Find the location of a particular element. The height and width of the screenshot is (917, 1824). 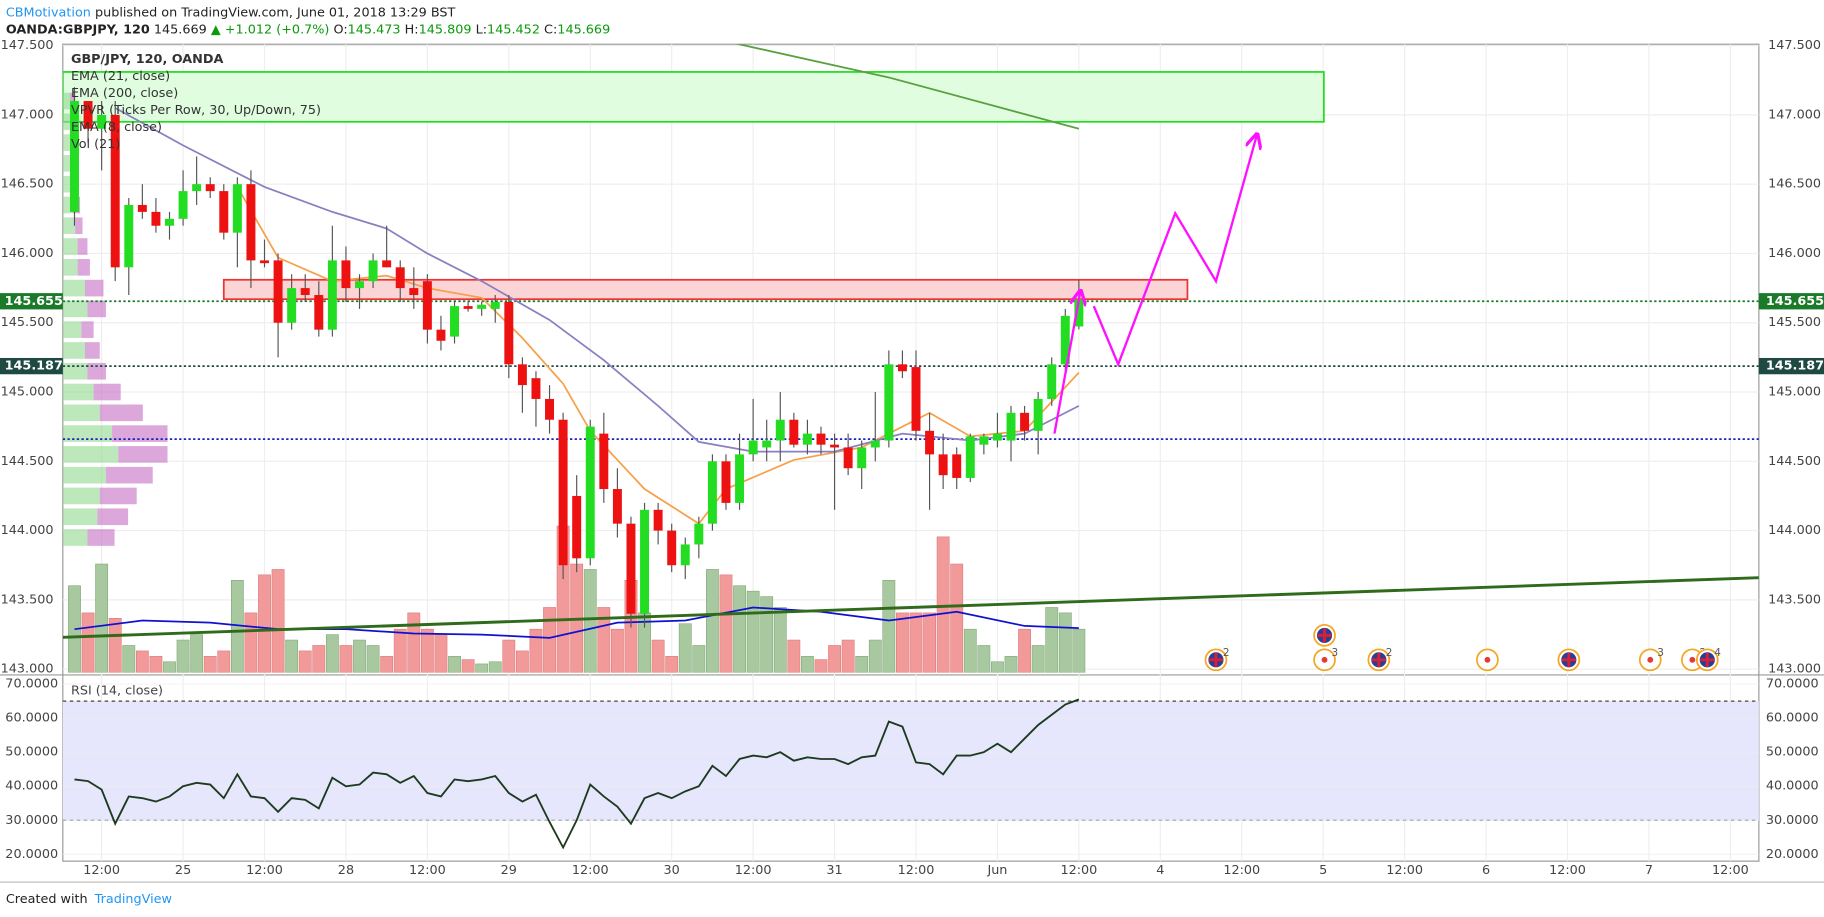

x-tick-label: 31 is located at coordinates (834, 870).